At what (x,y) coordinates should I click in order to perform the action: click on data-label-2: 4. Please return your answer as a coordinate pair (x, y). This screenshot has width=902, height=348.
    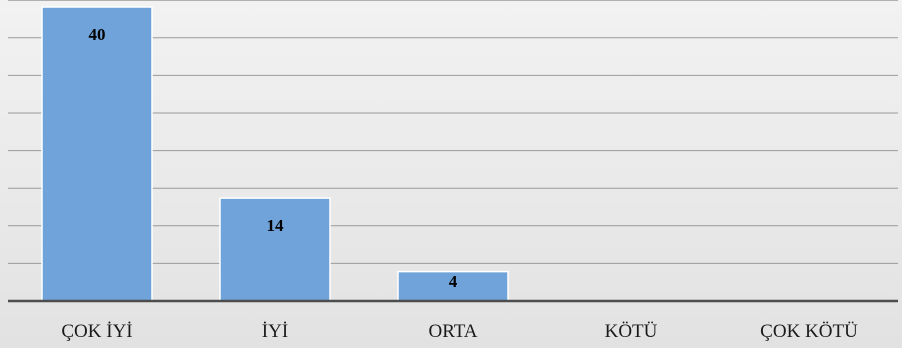
    Looking at the image, I should click on (453, 281).